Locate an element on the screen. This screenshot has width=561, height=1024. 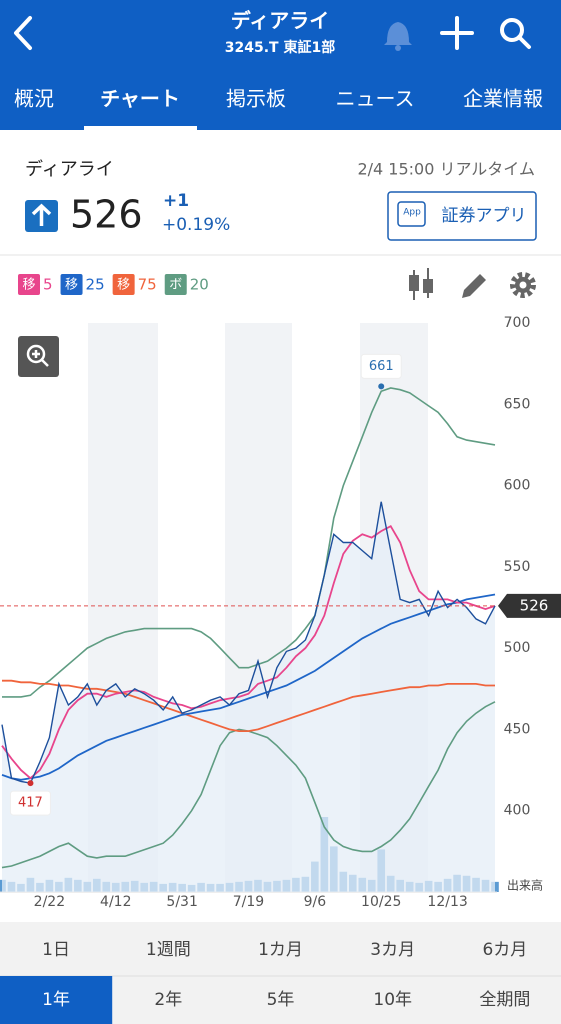
app-icon-frame is located at coordinates (411, 214).